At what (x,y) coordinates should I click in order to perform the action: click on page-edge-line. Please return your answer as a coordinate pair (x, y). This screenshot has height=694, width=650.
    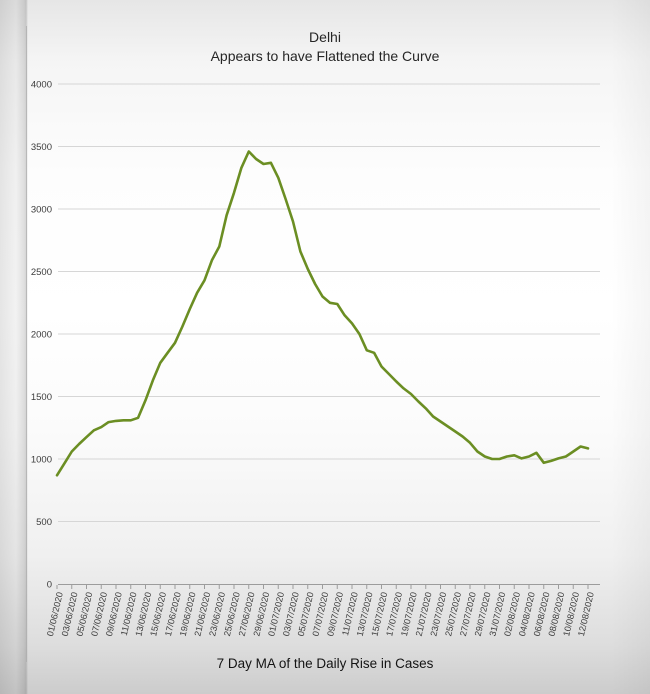
    Looking at the image, I should click on (26, 344).